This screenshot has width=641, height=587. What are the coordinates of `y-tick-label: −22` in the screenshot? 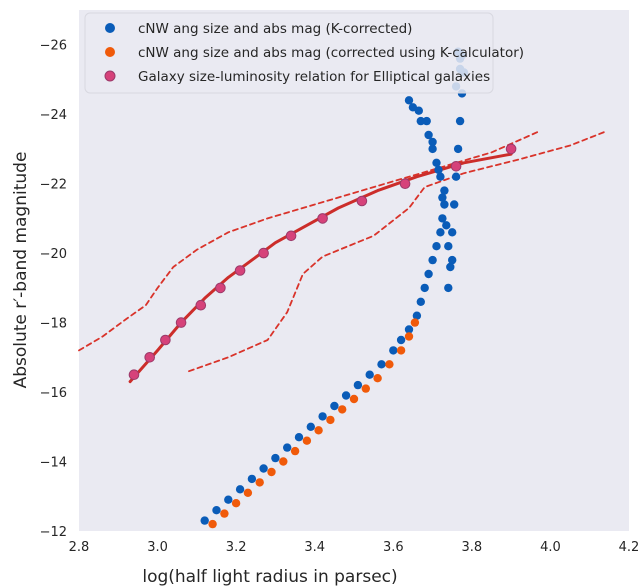 It's located at (53, 185).